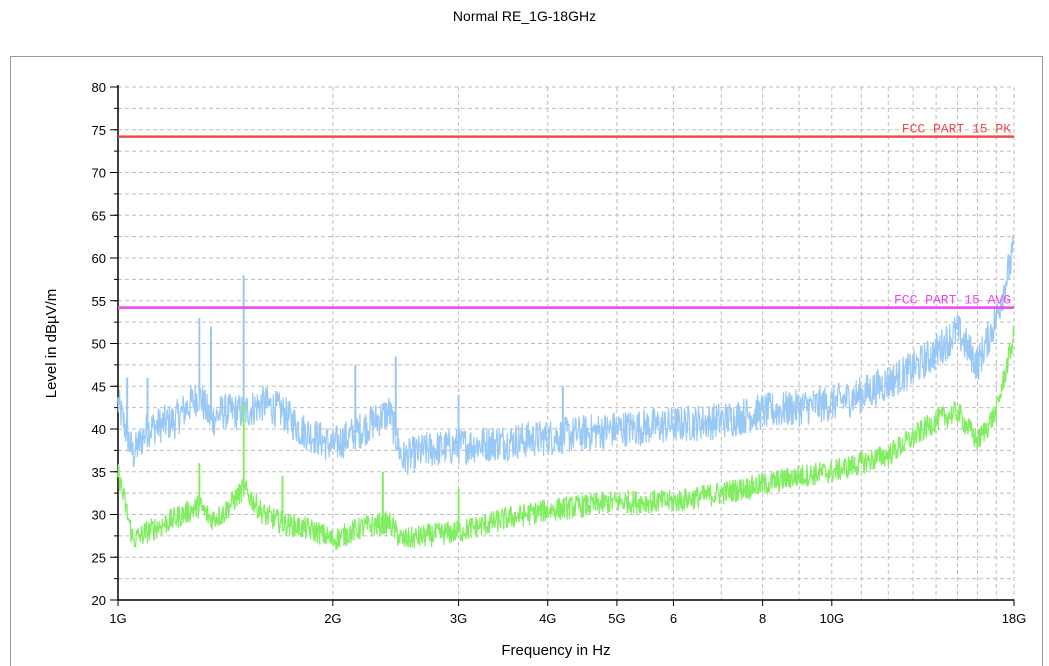 Image resolution: width=1049 pixels, height=666 pixels. Describe the element at coordinates (99, 87) in the screenshot. I see `y-tick-label: 80` at that location.